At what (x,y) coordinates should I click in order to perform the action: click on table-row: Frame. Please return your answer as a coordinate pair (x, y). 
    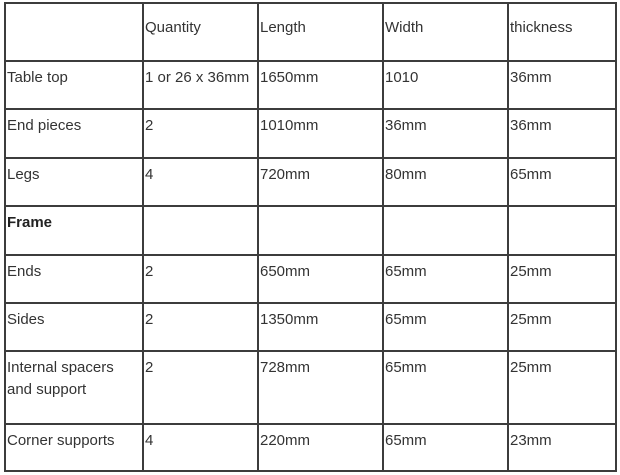
    Looking at the image, I should click on (310, 230).